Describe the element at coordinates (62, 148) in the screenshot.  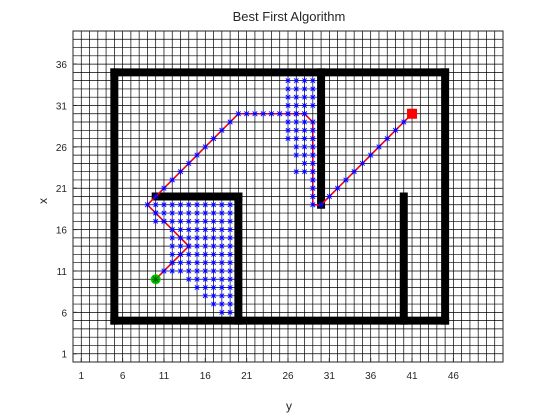
I see `y-tick-label: 26` at that location.